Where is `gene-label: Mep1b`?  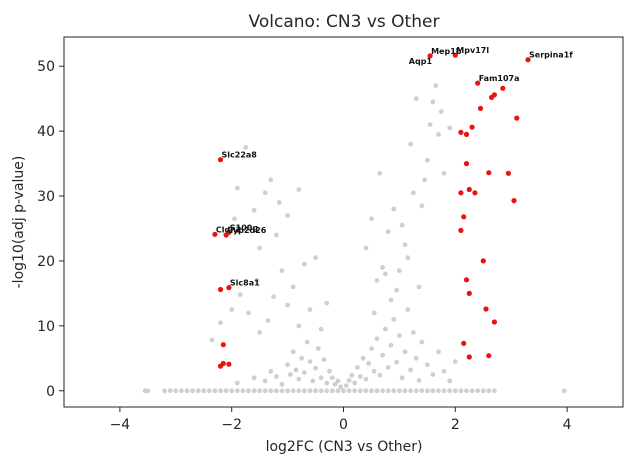
gene-label: Mep1b is located at coordinates (446, 51).